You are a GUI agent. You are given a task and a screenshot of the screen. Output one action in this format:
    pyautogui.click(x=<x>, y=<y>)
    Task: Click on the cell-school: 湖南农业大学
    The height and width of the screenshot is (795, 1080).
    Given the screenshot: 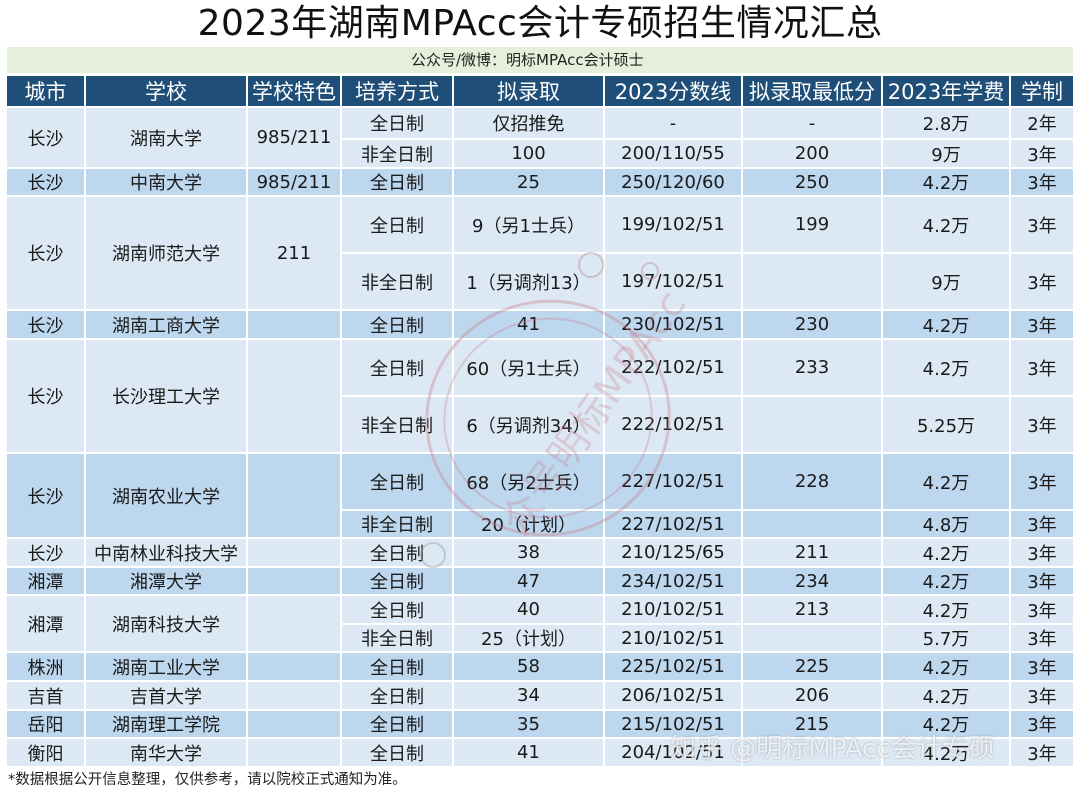 What is the action you would take?
    pyautogui.click(x=166, y=495)
    